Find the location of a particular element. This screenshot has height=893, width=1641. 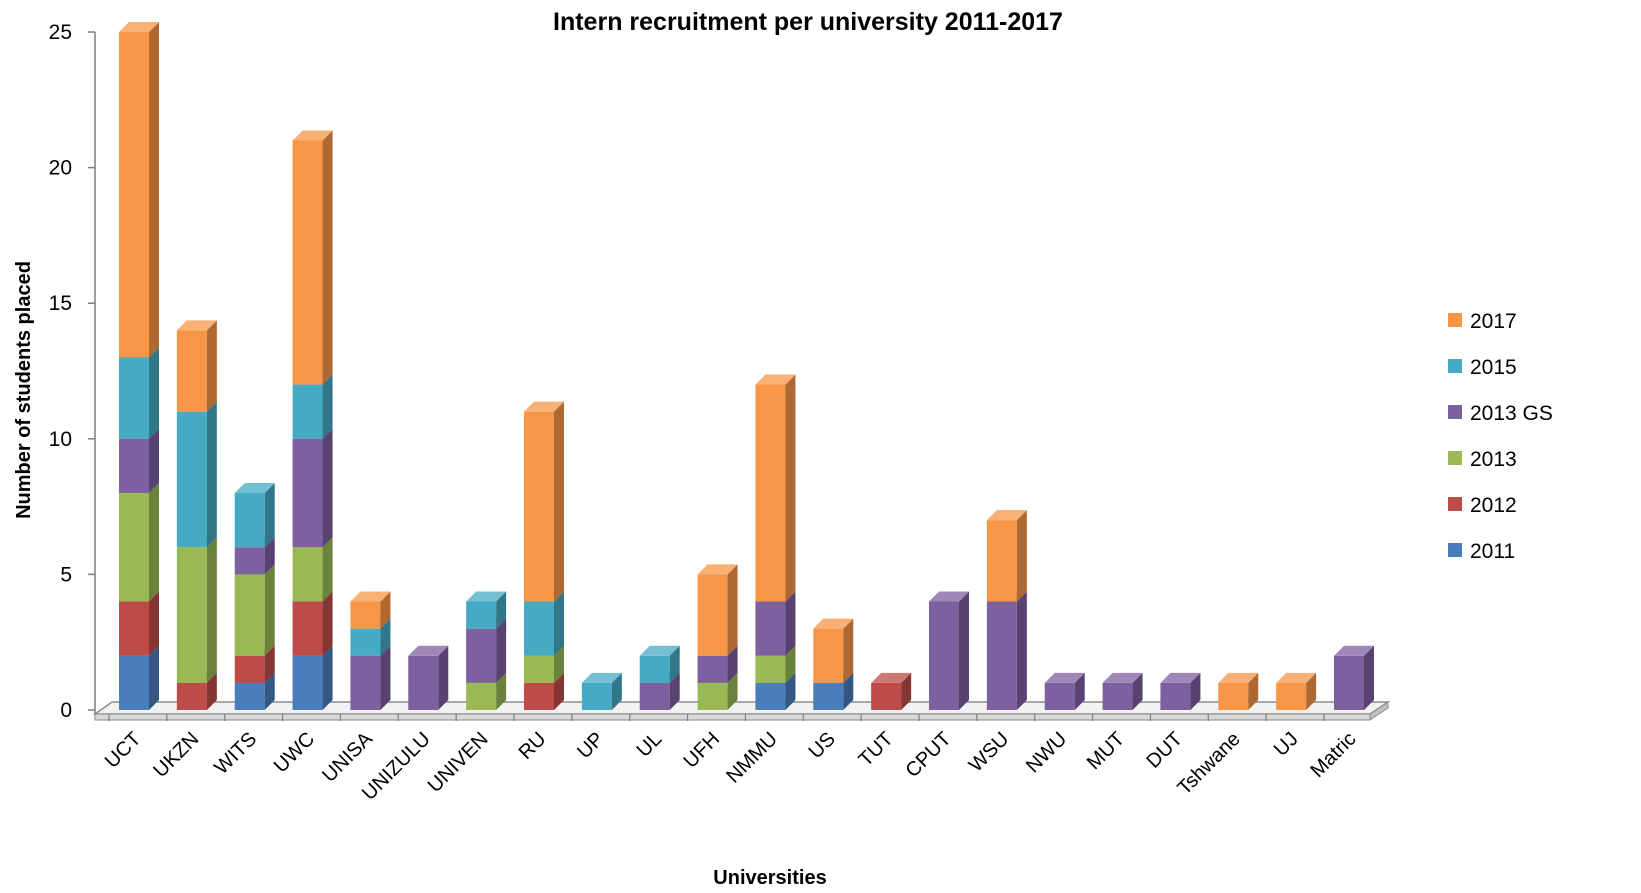

y-tick-label: 0 is located at coordinates (66, 710).